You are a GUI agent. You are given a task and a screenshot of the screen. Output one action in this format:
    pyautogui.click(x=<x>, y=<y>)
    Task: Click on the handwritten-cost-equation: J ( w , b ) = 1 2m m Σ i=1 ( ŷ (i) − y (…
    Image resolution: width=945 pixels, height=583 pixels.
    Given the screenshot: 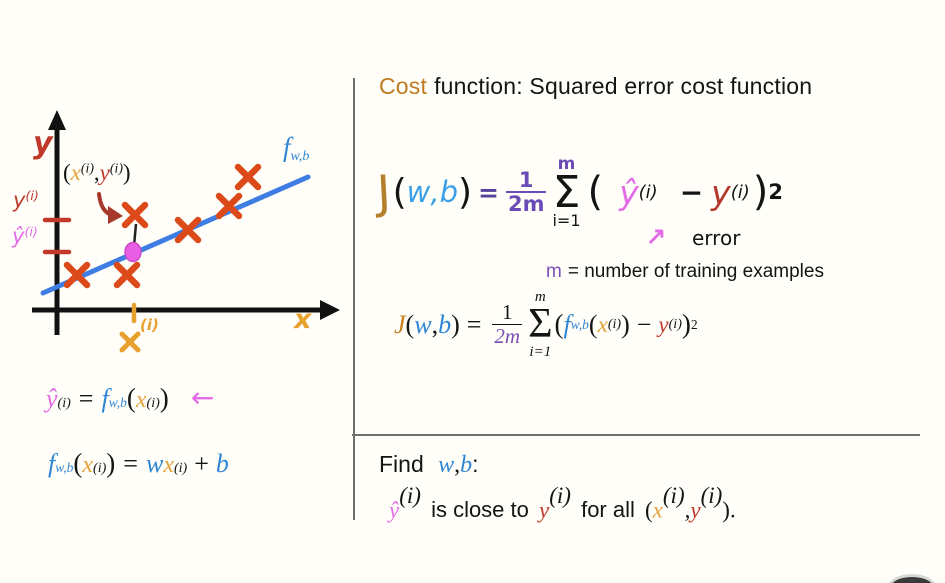 What is the action you would take?
    pyautogui.click(x=579, y=192)
    